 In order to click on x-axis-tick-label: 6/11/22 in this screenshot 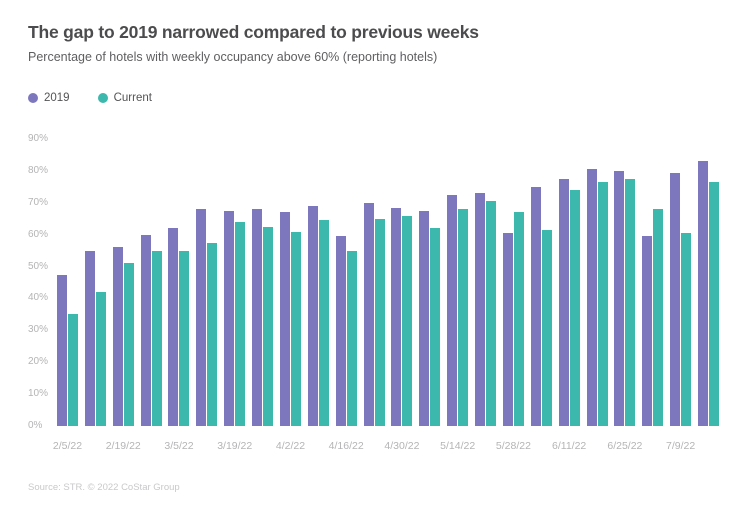, I will do `click(569, 446)`.